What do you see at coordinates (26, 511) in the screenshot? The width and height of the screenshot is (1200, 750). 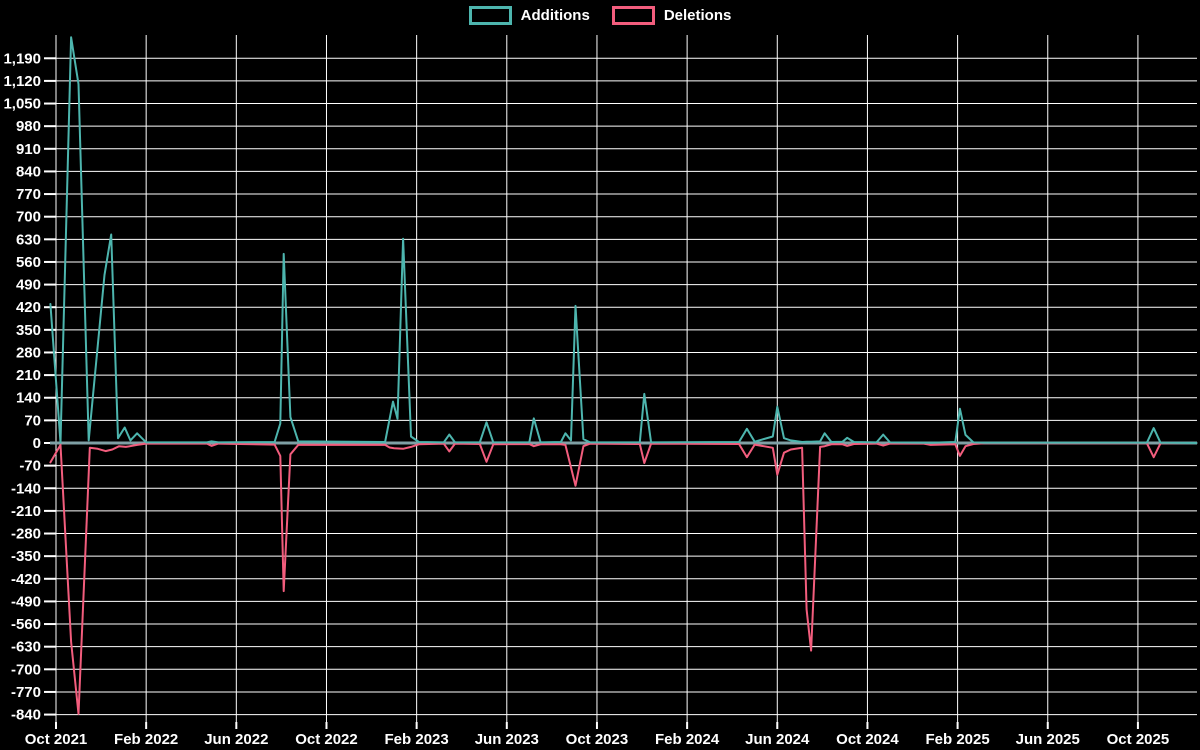 I see `y-axis-label: -210` at bounding box center [26, 511].